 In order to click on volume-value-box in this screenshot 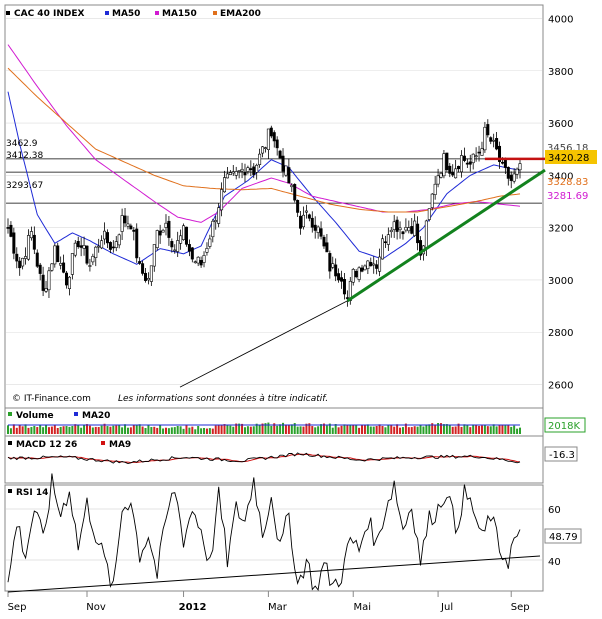, I will do `click(565, 425)`.